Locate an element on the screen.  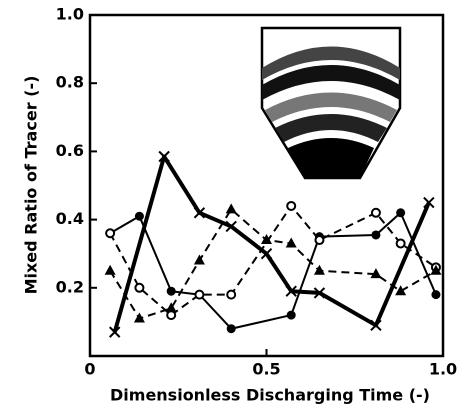
x-tick-label: 1.0 is located at coordinates (443, 369).